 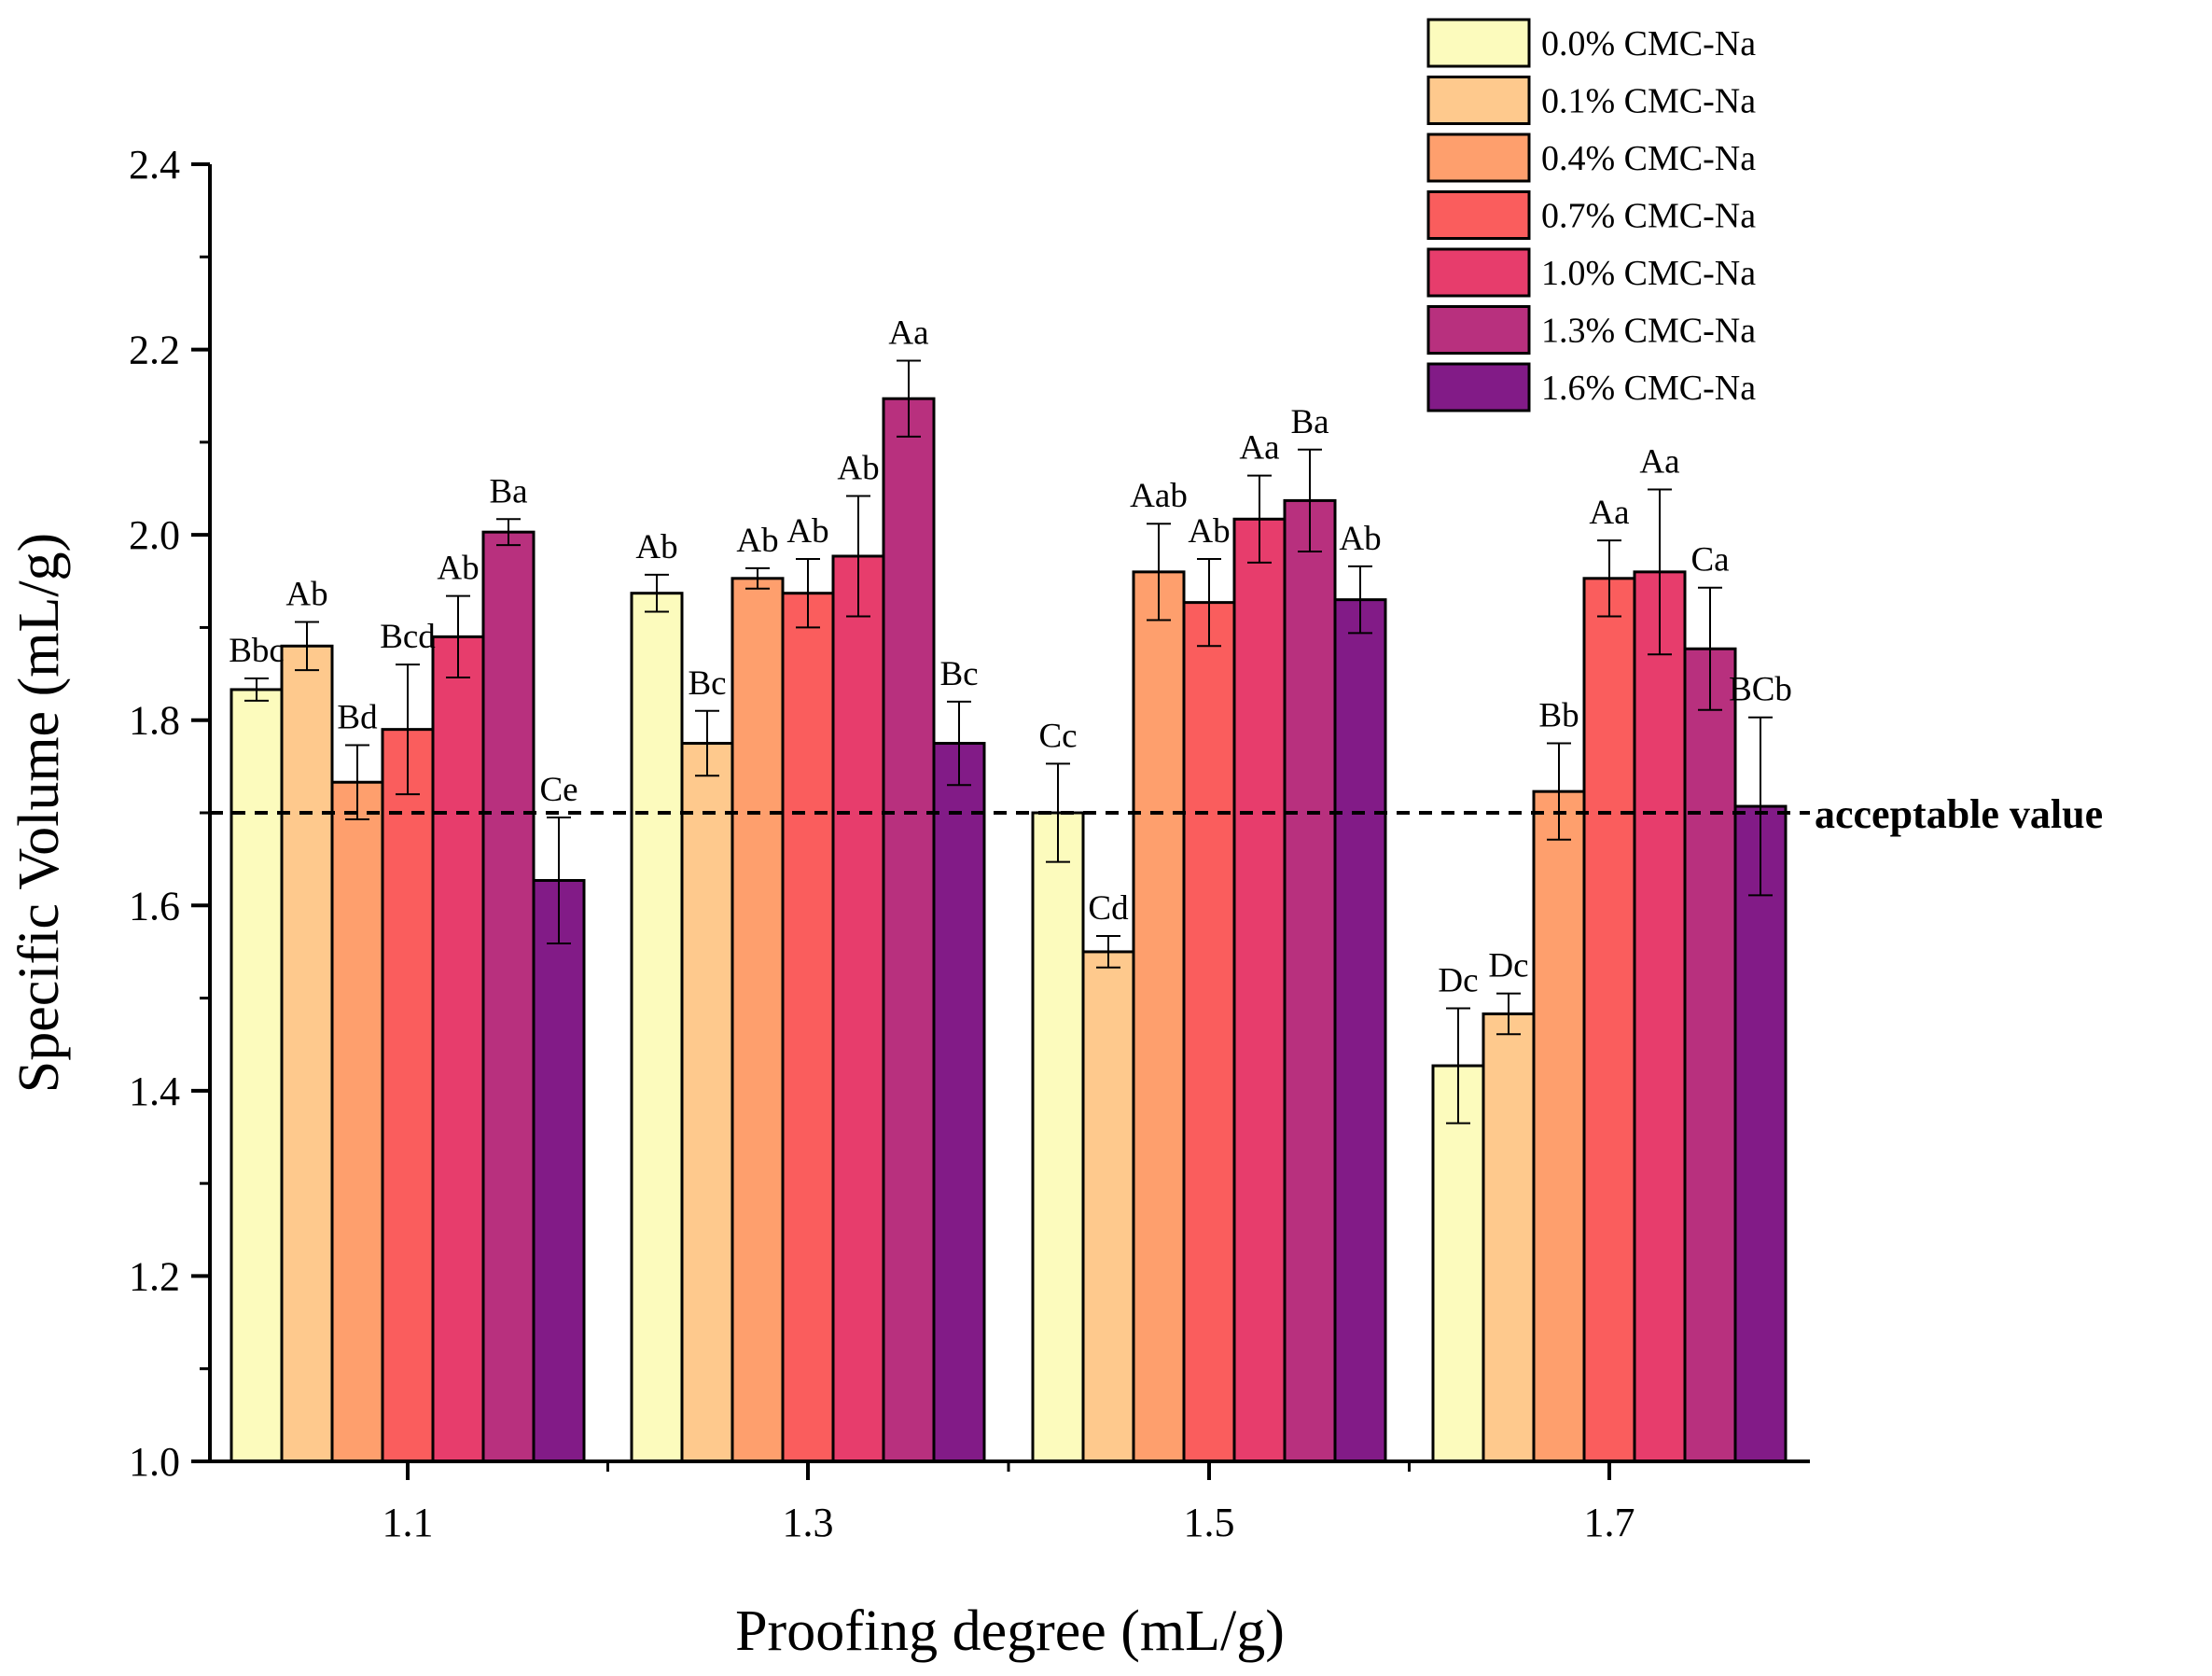 I want to click on y-ticks-layer: 1.0 1.2 1.4 1.6 1.8 2.0 2.2 2.4, so click(x=169, y=813).